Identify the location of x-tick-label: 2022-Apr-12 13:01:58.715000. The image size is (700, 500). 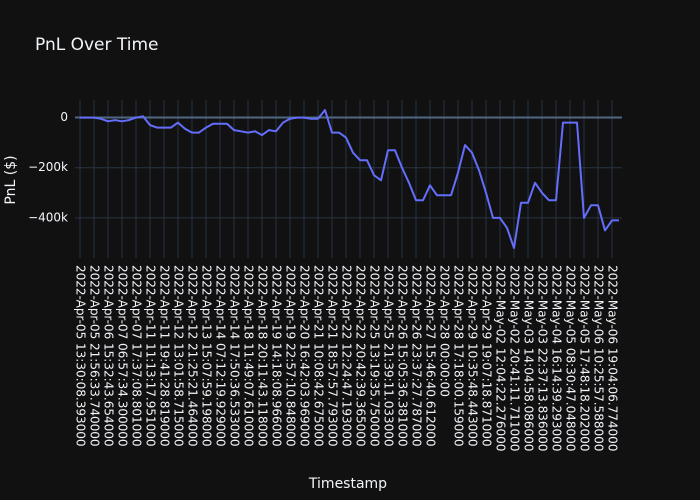
(179, 356).